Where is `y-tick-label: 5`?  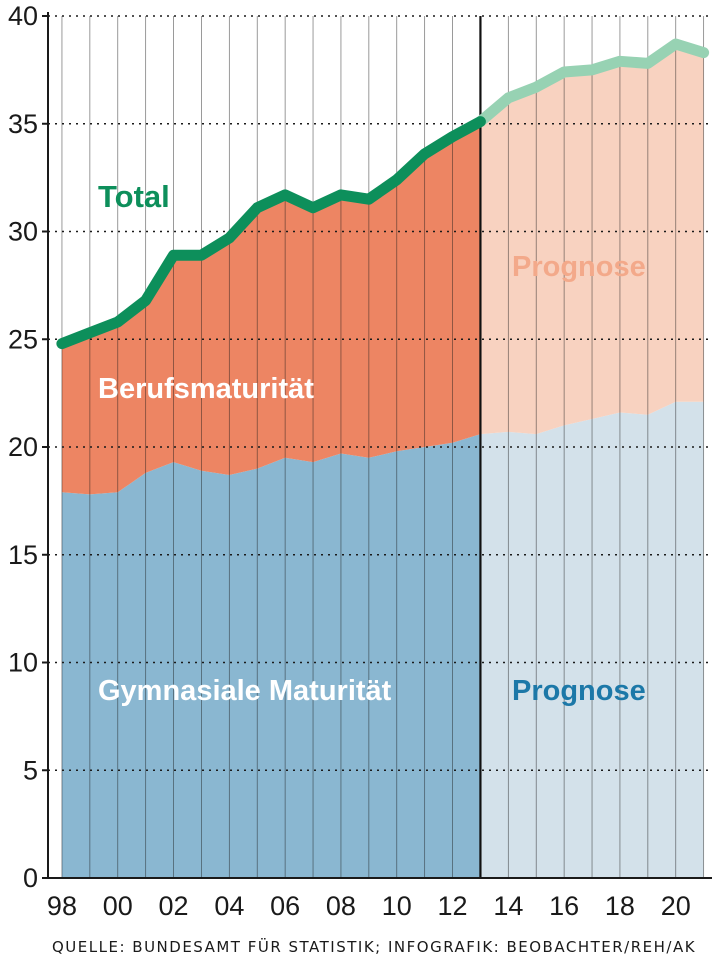 y-tick-label: 5 is located at coordinates (30, 770).